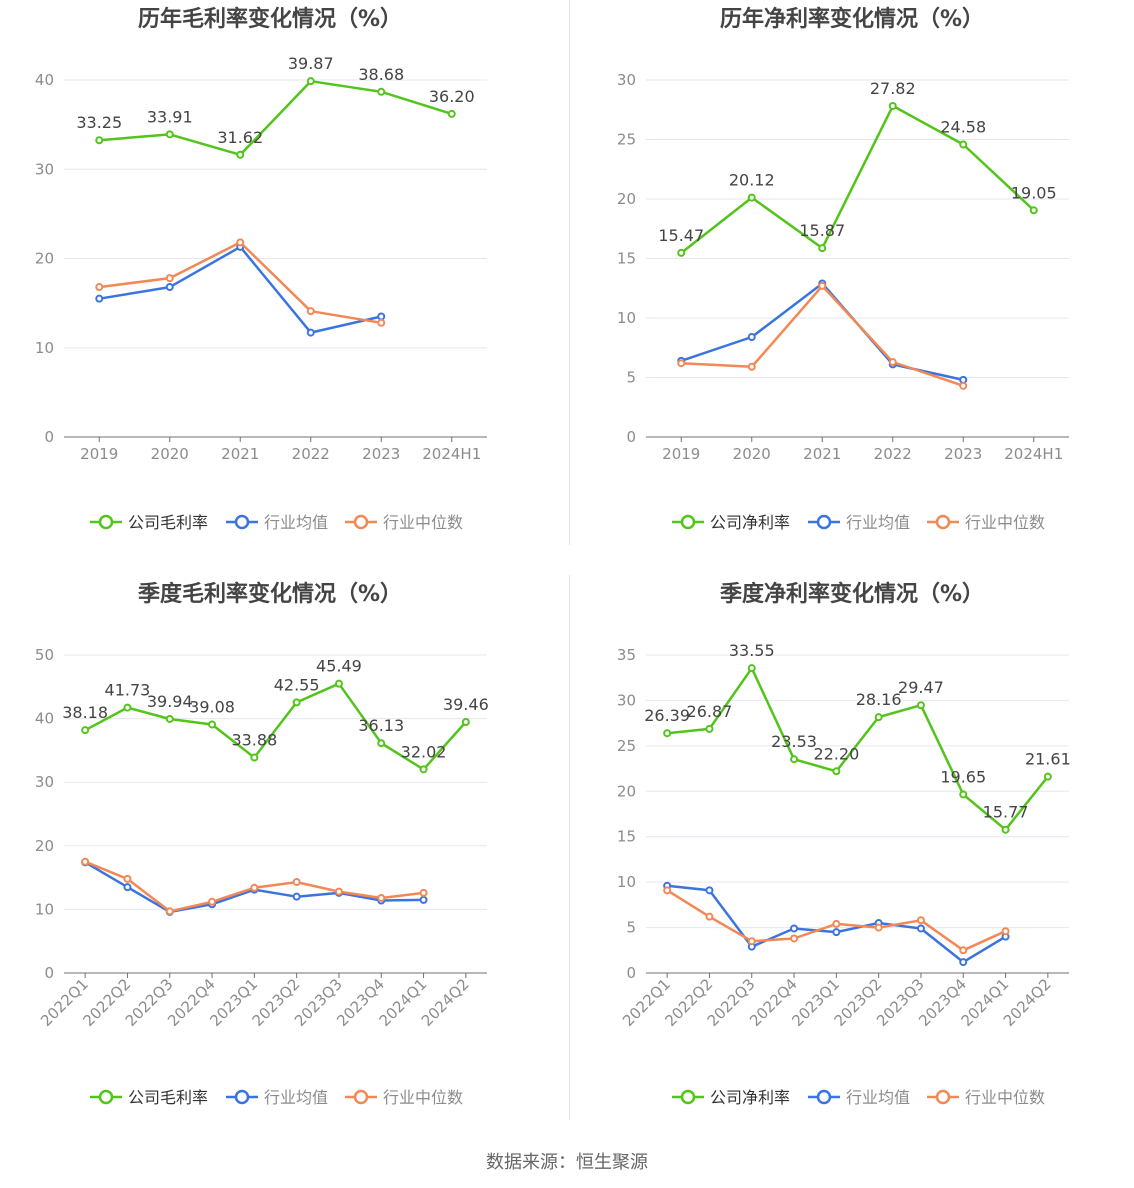 Image resolution: width=1134 pixels, height=1188 pixels. Describe the element at coordinates (710, 711) in the screenshot. I see `data-label: 26.87` at that location.